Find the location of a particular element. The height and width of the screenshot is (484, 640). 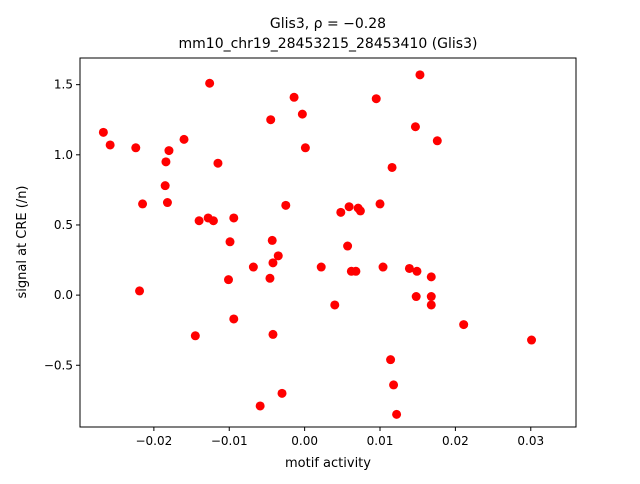

x-tick-label: 0.03 is located at coordinates (530, 441).